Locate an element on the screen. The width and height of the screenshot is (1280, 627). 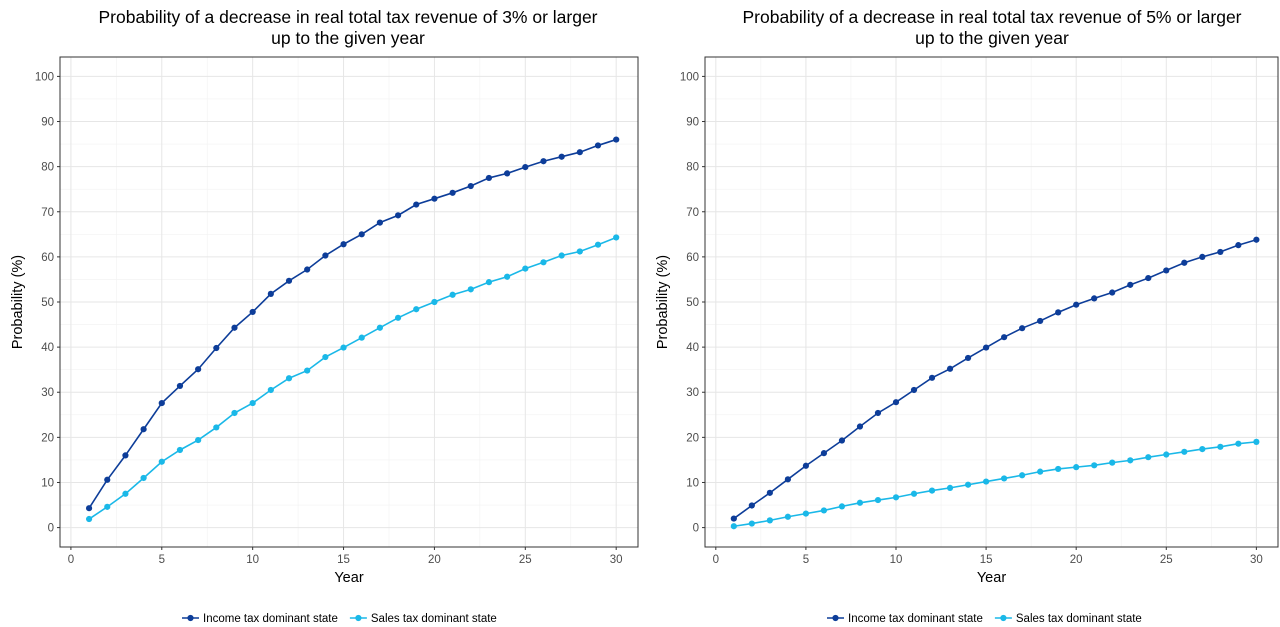
y-axis-title: Probability (%) is located at coordinates (663, 302).